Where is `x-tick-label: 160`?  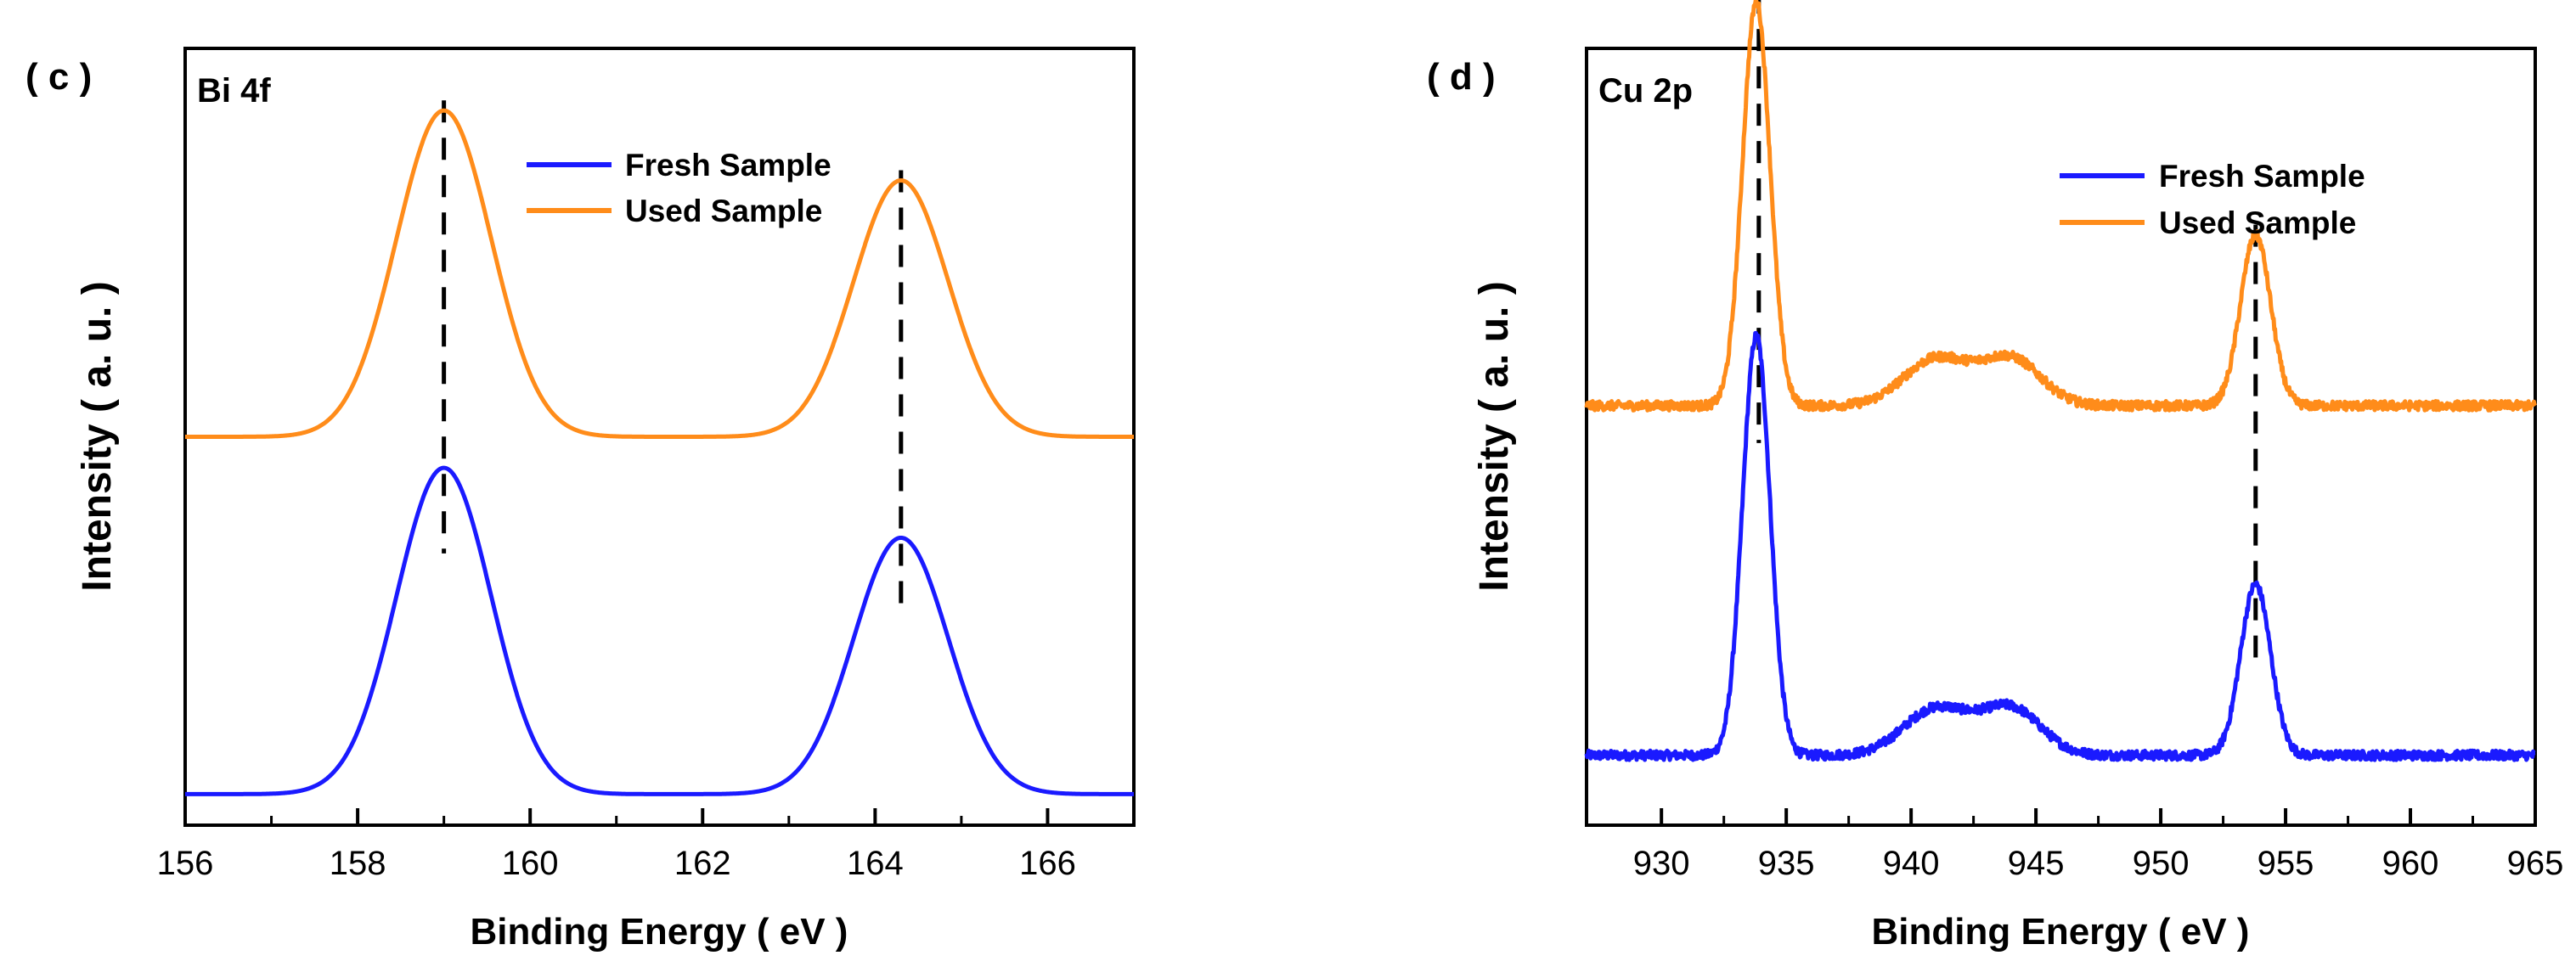
x-tick-label: 160 is located at coordinates (530, 864).